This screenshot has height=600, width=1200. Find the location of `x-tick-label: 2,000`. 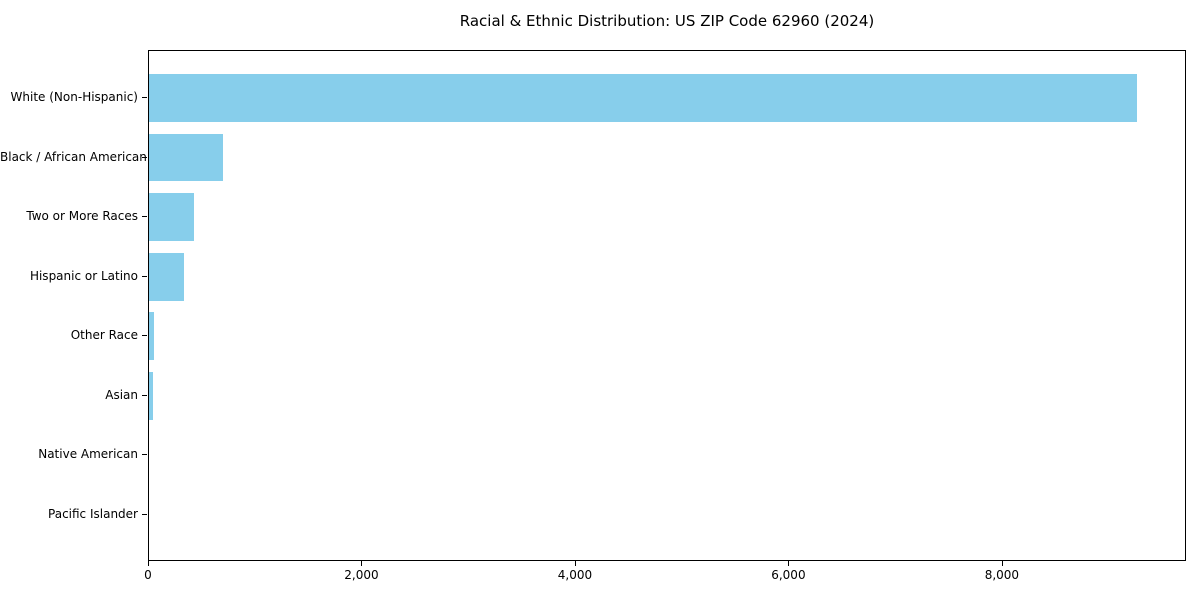

x-tick-label: 2,000 is located at coordinates (361, 575).